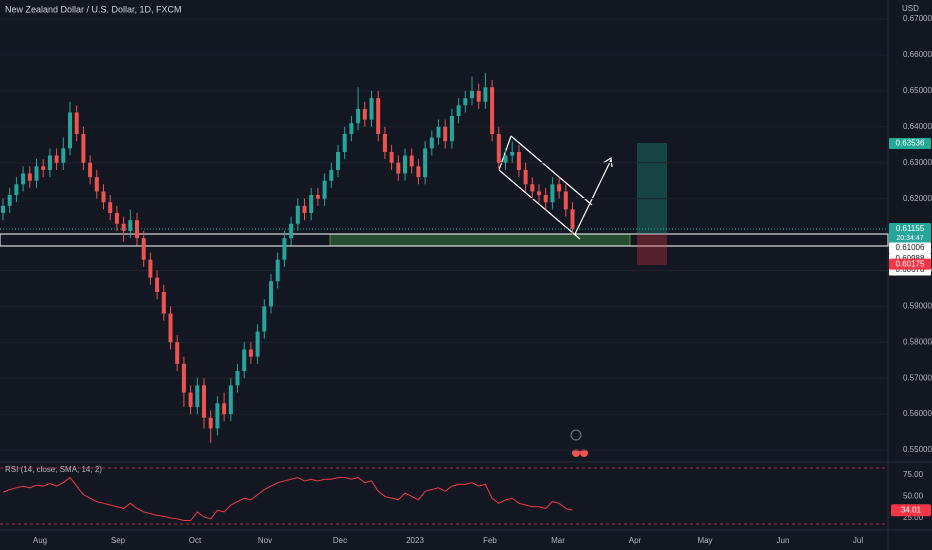  Describe the element at coordinates (53, 469) in the screenshot. I see `rsi-title: RSI (14, close, SMA, 14, 2)` at that location.